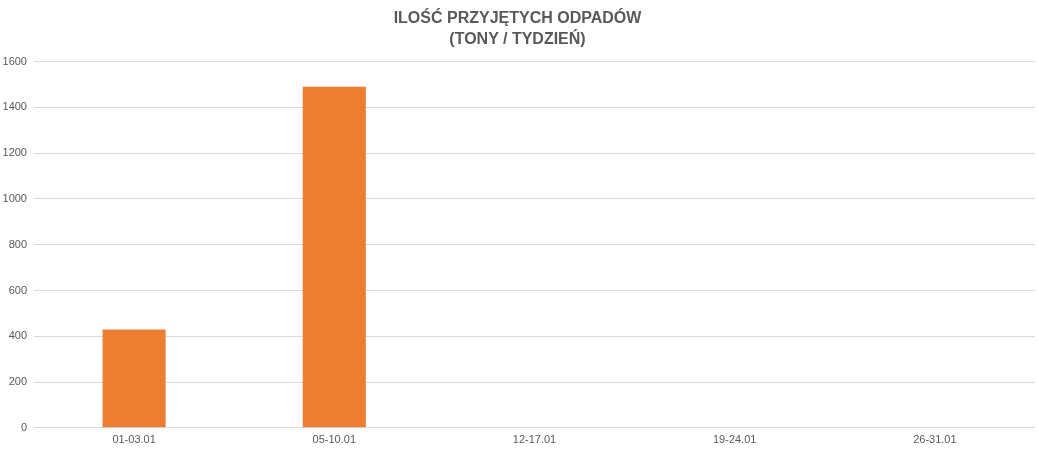 Image resolution: width=1039 pixels, height=459 pixels. Describe the element at coordinates (14, 106) in the screenshot. I see `y-tick-label: 1400` at that location.